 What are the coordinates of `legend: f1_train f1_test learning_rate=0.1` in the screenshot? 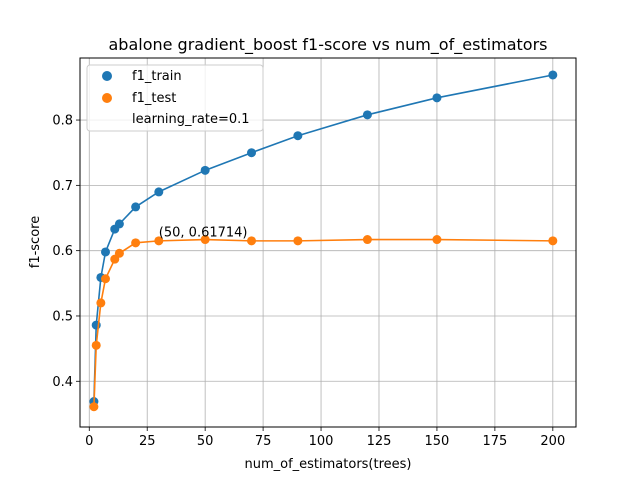 It's located at (175, 98).